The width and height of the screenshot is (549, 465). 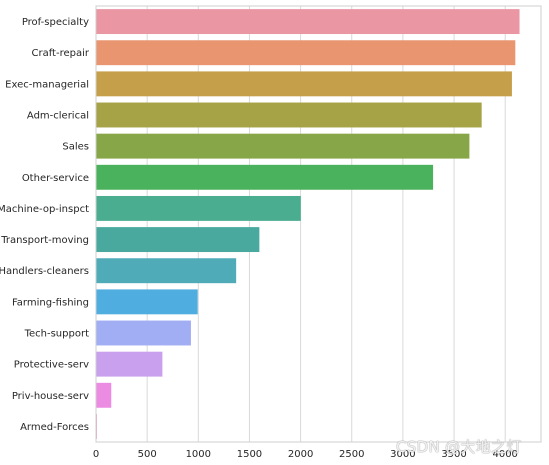 I want to click on bar-machine-op-inspct, so click(x=198, y=208).